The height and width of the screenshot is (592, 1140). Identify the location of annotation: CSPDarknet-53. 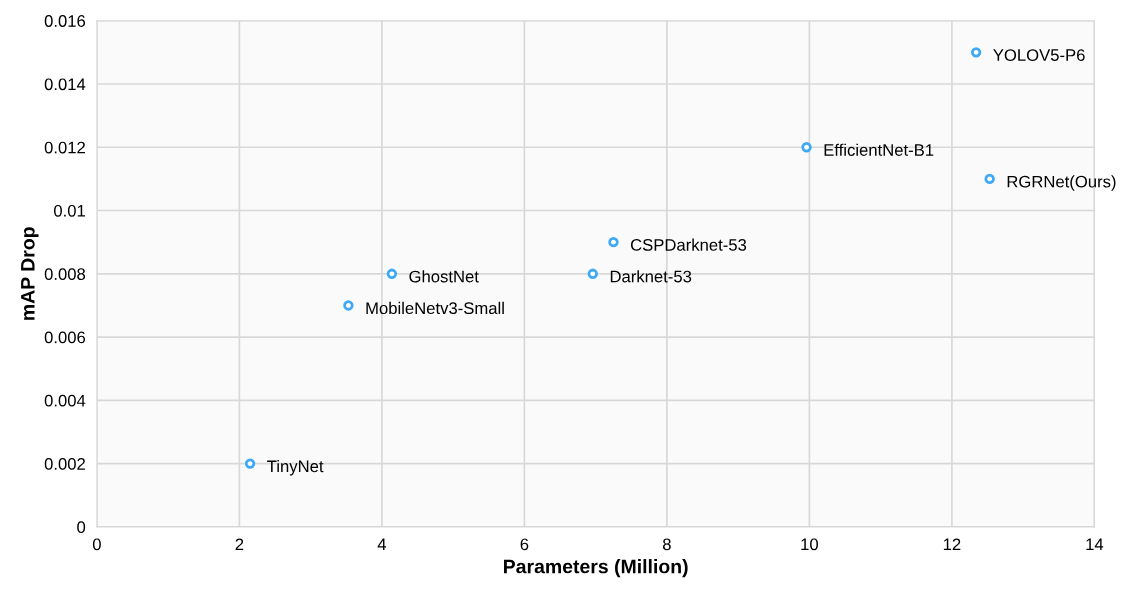
(688, 244).